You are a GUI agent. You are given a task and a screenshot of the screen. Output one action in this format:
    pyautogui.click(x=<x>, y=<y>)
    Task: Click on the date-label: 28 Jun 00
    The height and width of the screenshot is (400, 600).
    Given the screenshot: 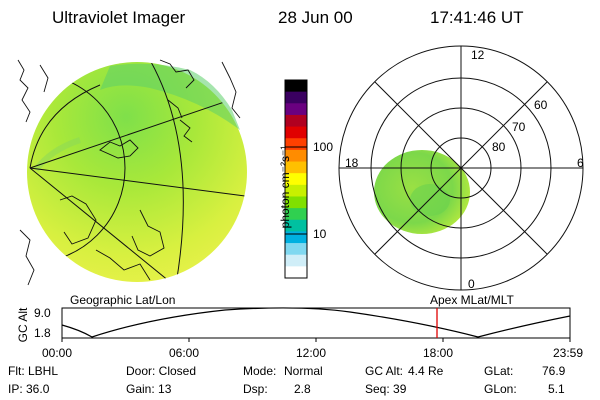 What is the action you would take?
    pyautogui.click(x=315, y=17)
    